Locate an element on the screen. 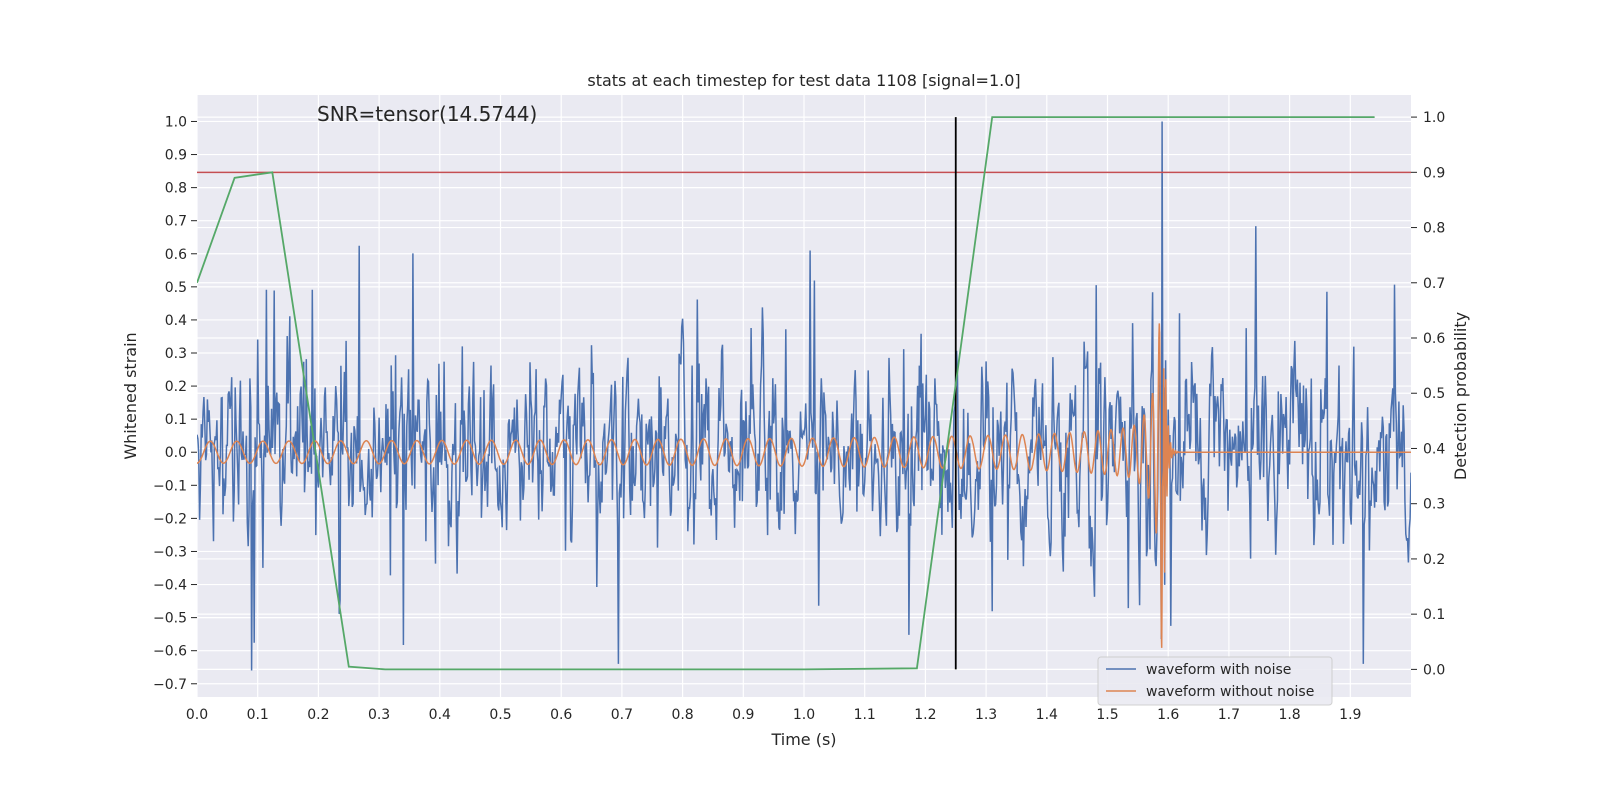  y-tick-label: −0.4 is located at coordinates (170, 586).